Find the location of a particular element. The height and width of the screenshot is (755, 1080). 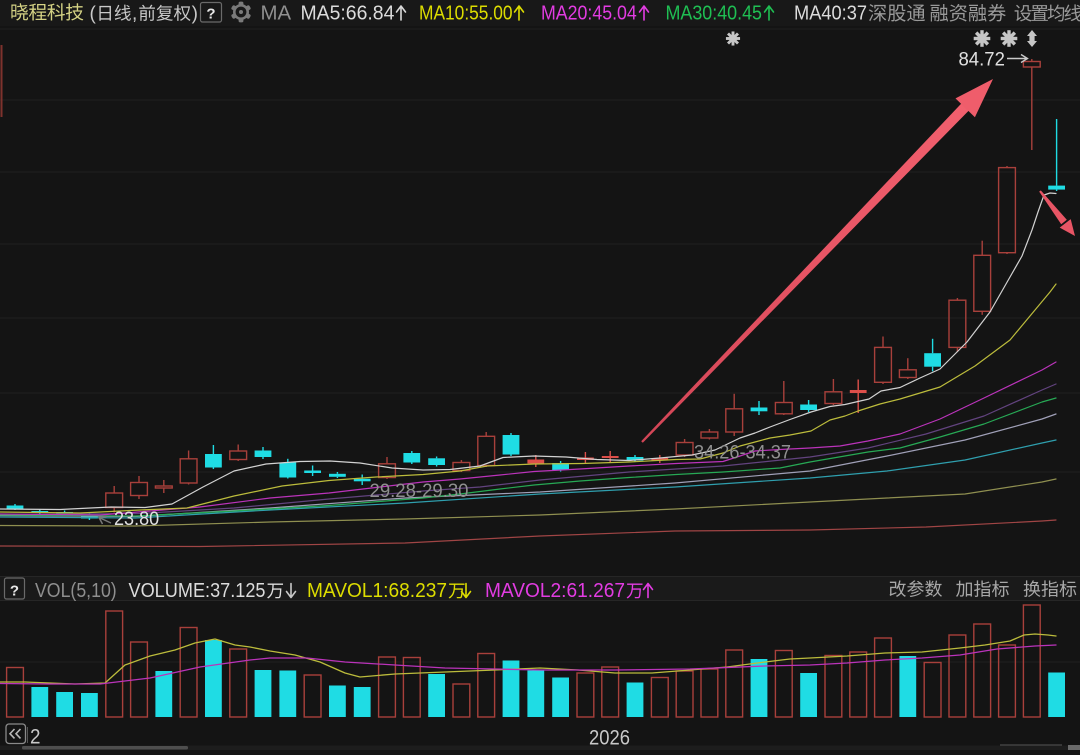

svg-text: 23.80 is located at coordinates (136, 519).